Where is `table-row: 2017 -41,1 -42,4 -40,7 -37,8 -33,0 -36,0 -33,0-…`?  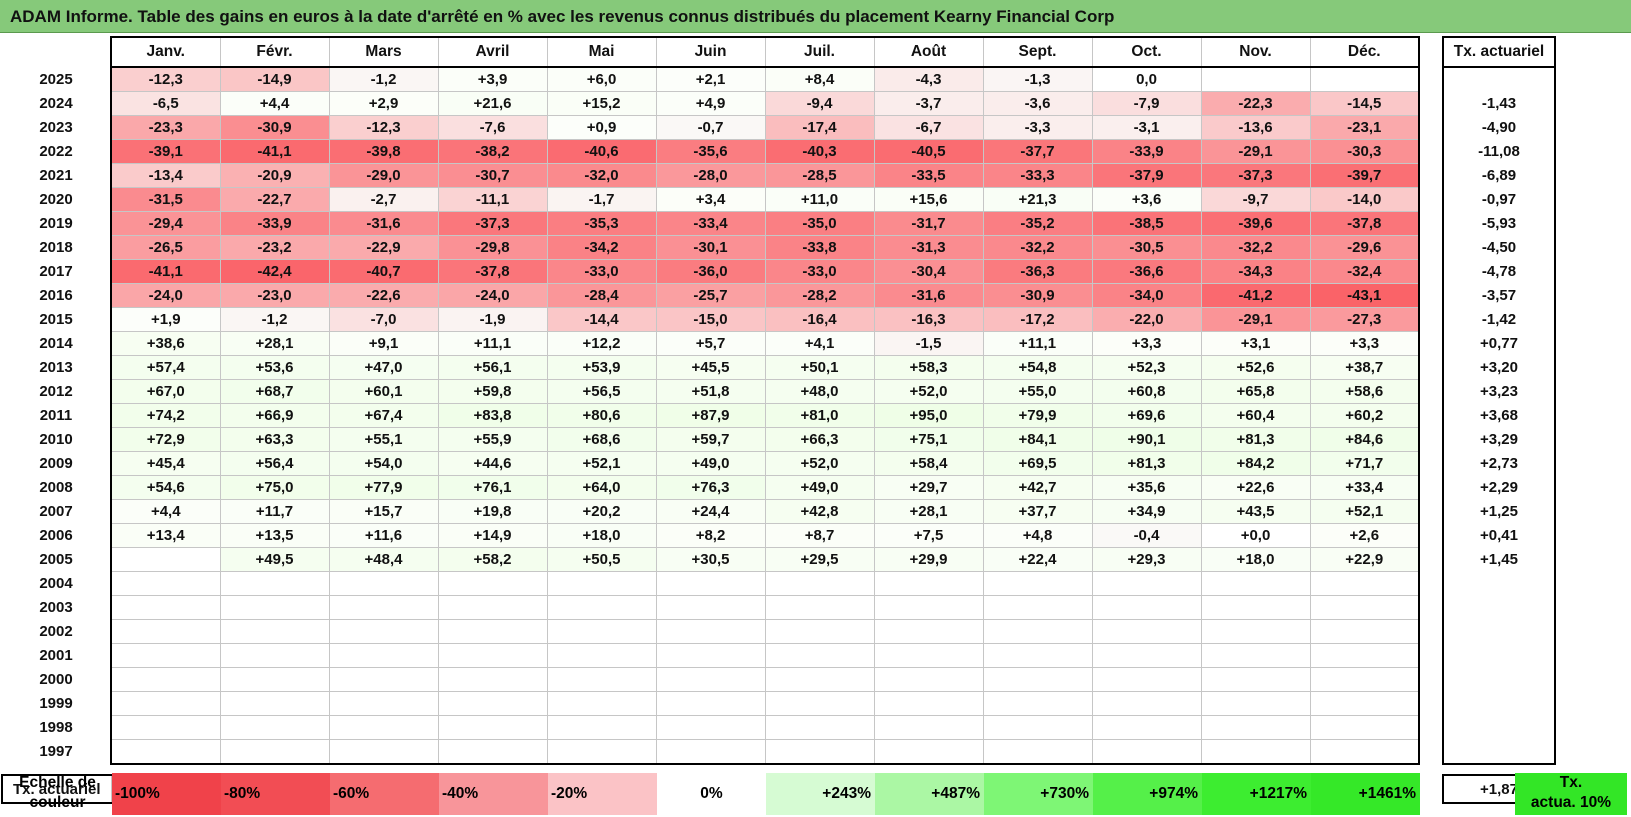 table-row: 2017 -41,1 -42,4 -40,7 -37,8 -33,0 -36,0 -33,0-… is located at coordinates (779, 271).